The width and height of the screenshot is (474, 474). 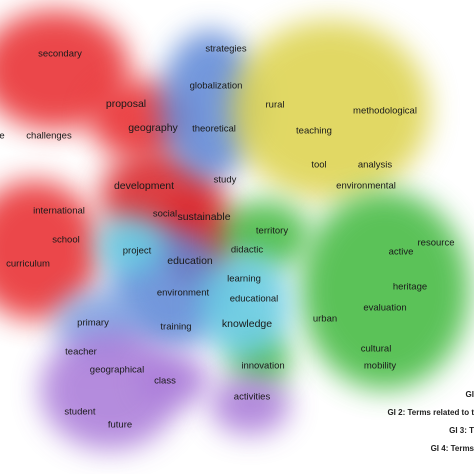 What do you see at coordinates (204, 216) in the screenshot?
I see `term-sustainable: sustainable` at bounding box center [204, 216].